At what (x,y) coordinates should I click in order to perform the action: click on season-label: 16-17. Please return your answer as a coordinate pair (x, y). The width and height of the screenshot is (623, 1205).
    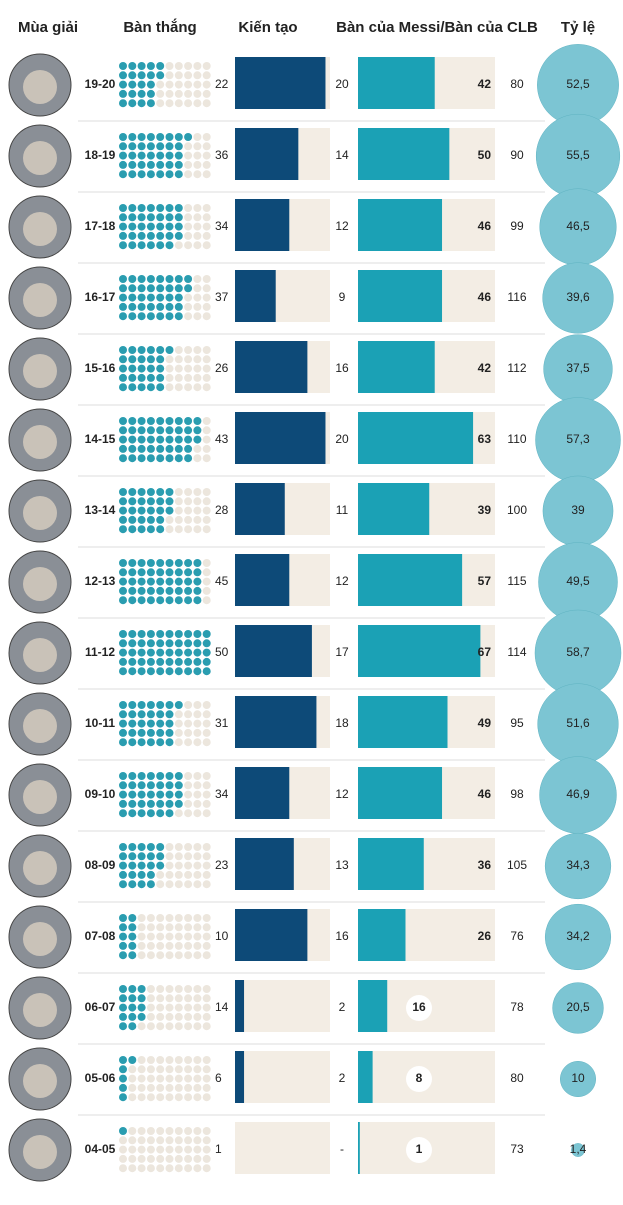
    Looking at the image, I should click on (100, 297).